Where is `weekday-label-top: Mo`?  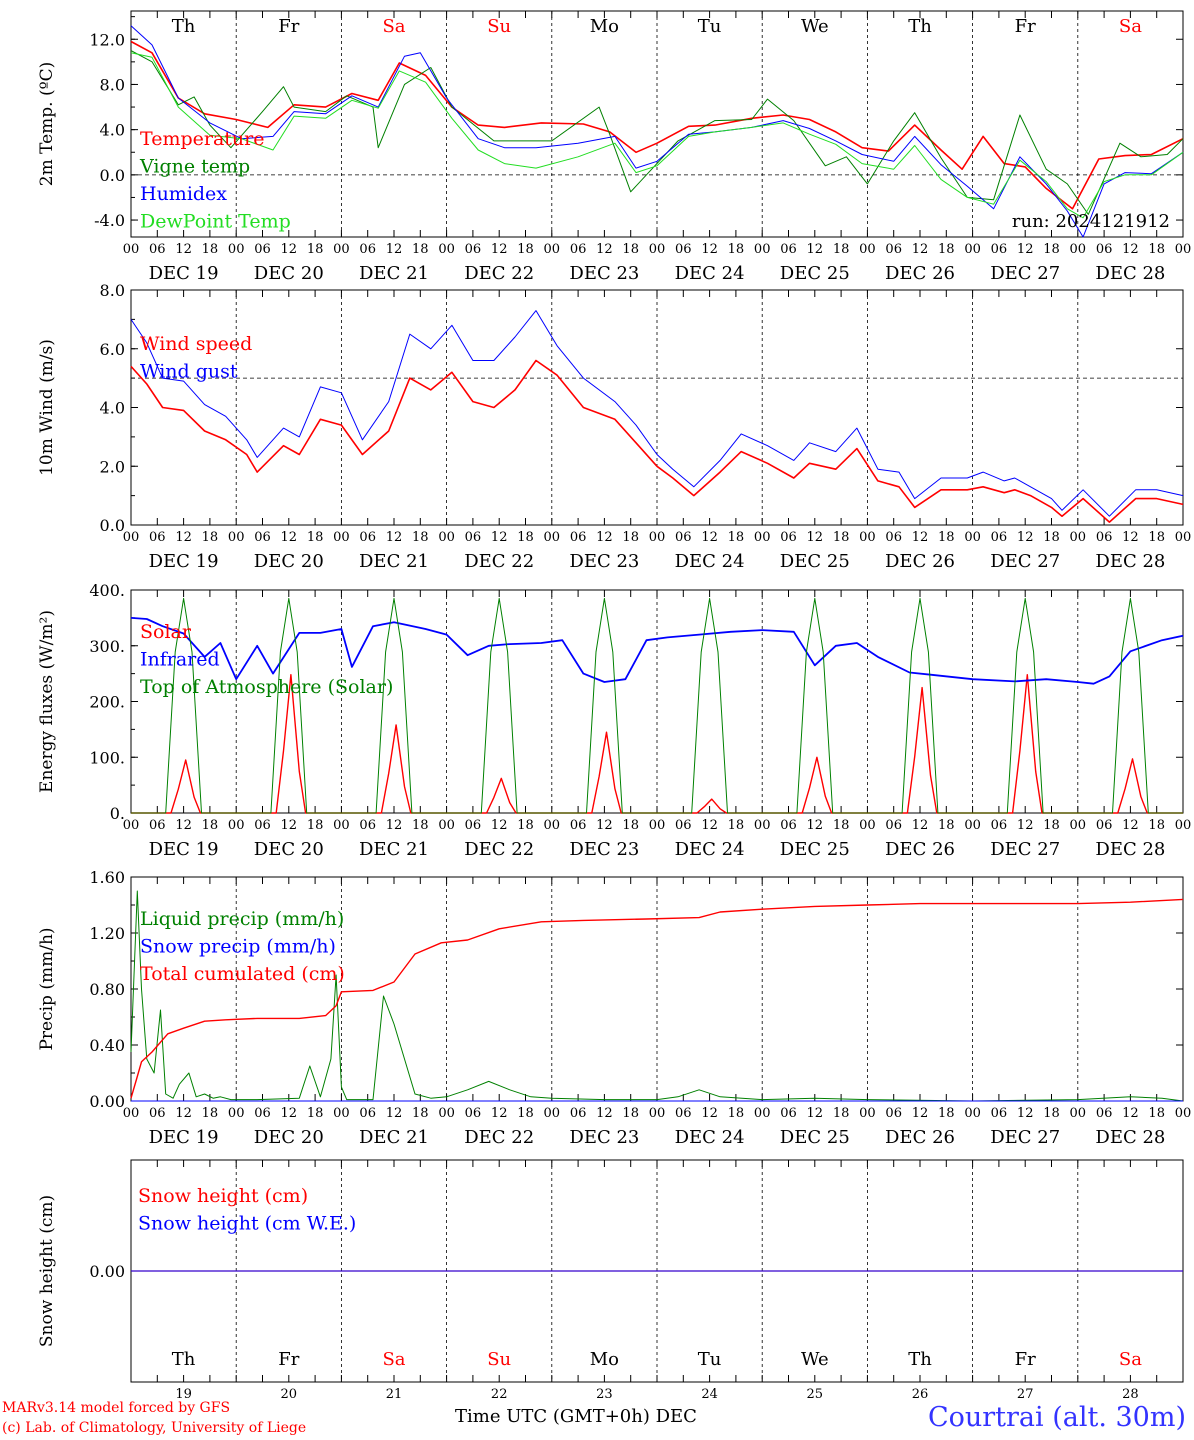 weekday-label-top: Mo is located at coordinates (604, 26).